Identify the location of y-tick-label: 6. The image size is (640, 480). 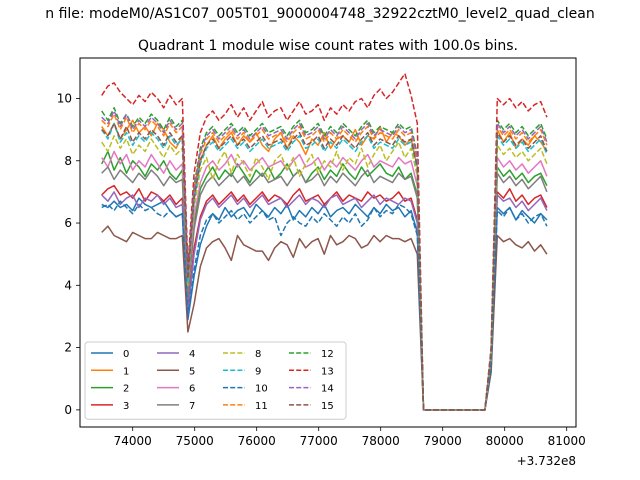
(68, 223).